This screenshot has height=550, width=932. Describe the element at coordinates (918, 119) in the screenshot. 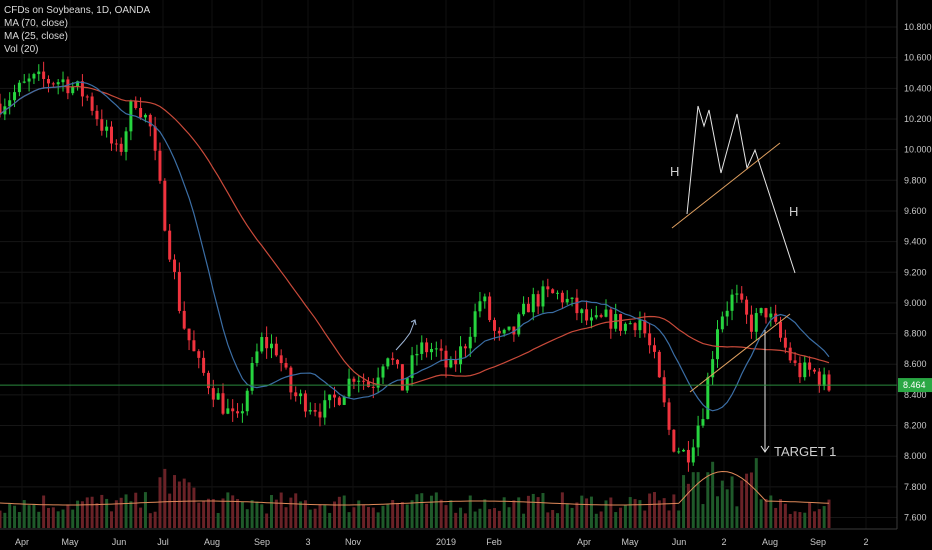

I see `y-tick-label: 10.200` at that location.